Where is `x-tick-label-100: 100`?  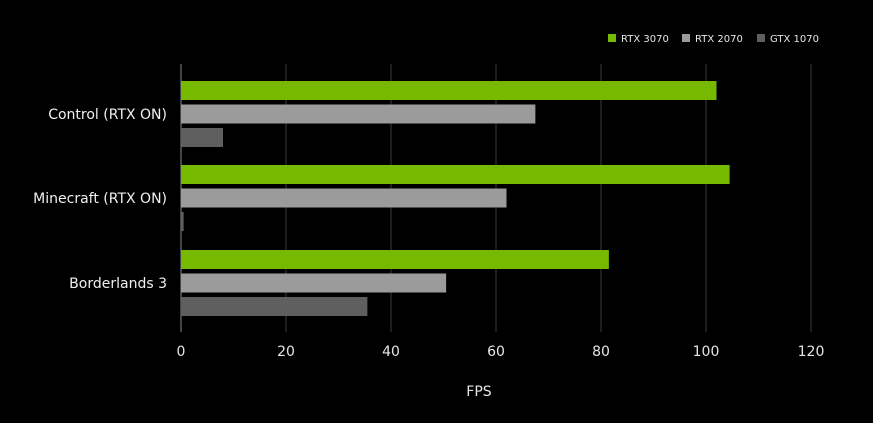 x-tick-label-100: 100 is located at coordinates (706, 352).